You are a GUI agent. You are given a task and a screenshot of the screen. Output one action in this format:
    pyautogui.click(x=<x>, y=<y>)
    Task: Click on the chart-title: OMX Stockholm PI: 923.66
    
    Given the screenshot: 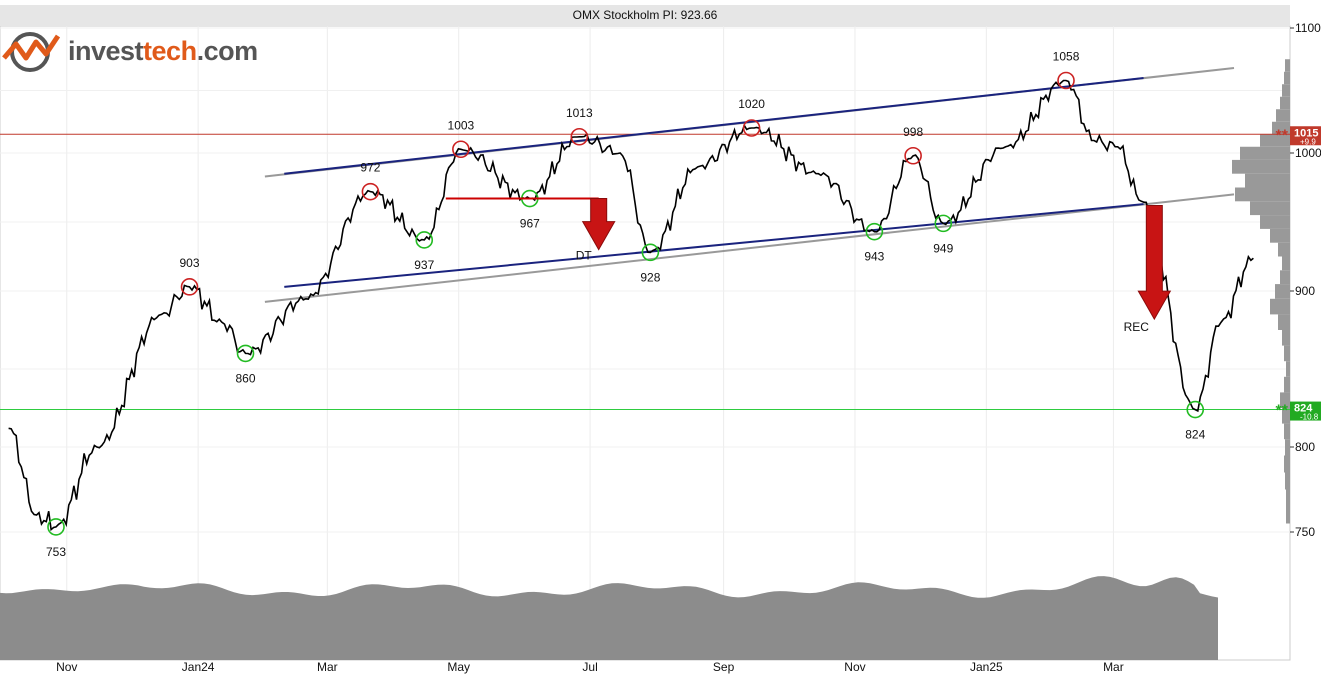 What is the action you would take?
    pyautogui.click(x=645, y=15)
    